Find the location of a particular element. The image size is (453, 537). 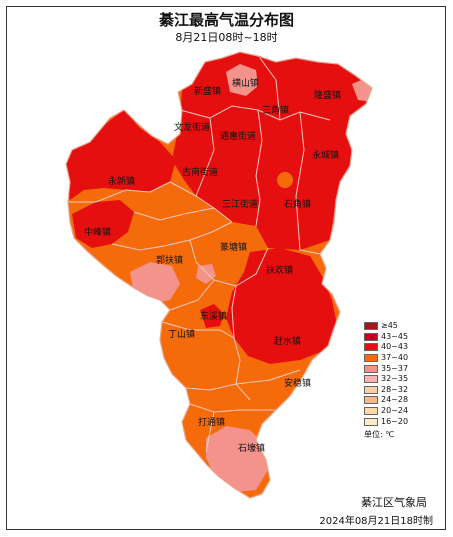

legend-label: 20~24 is located at coordinates (395, 411).